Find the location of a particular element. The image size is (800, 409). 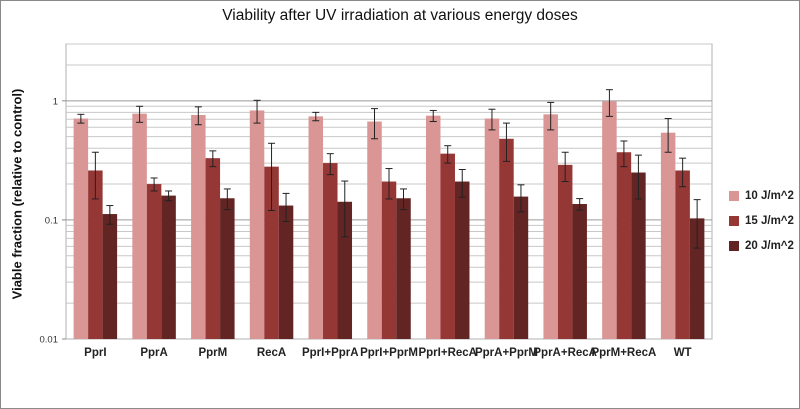

x-tick-label: WT is located at coordinates (683, 353).